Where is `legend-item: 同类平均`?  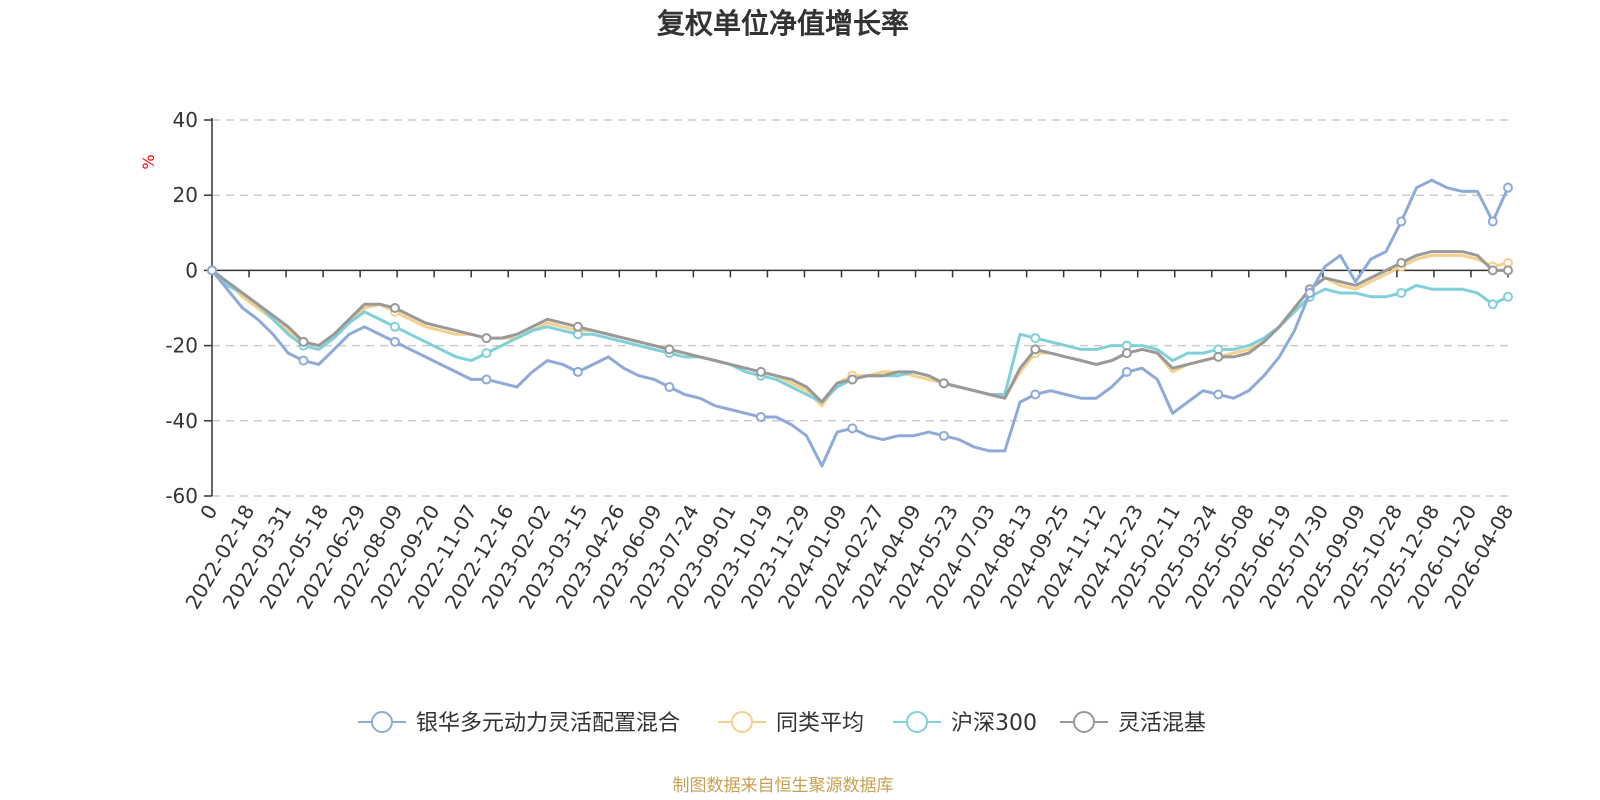
legend-item: 同类平均 is located at coordinates (791, 723).